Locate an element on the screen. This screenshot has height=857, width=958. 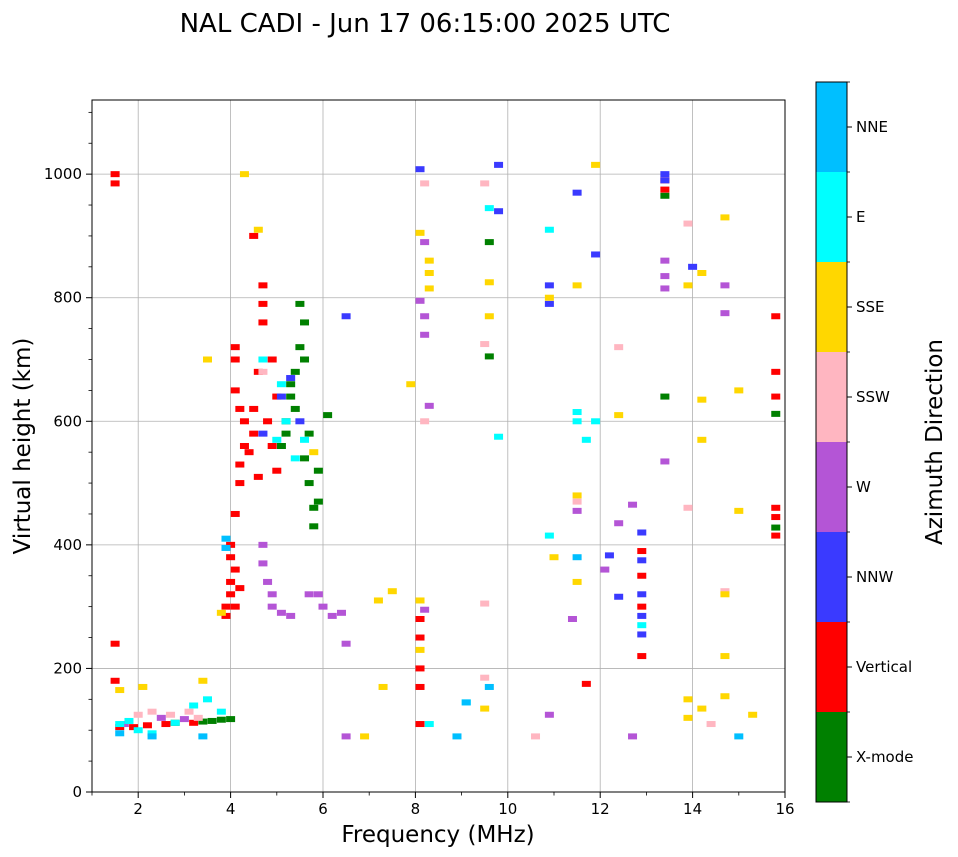
x-tick-label: 6 is located at coordinates (323, 809).